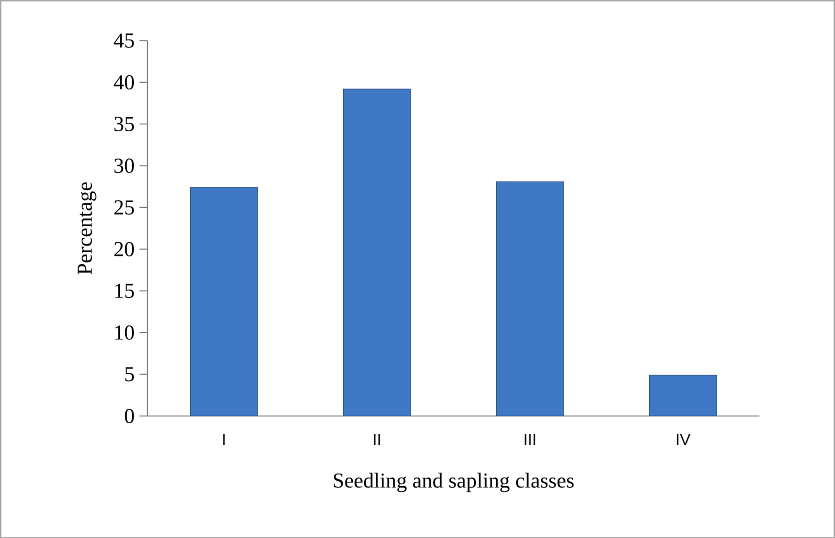  Describe the element at coordinates (454, 482) in the screenshot. I see `x-axis-title: Seedling and sapling classes` at that location.